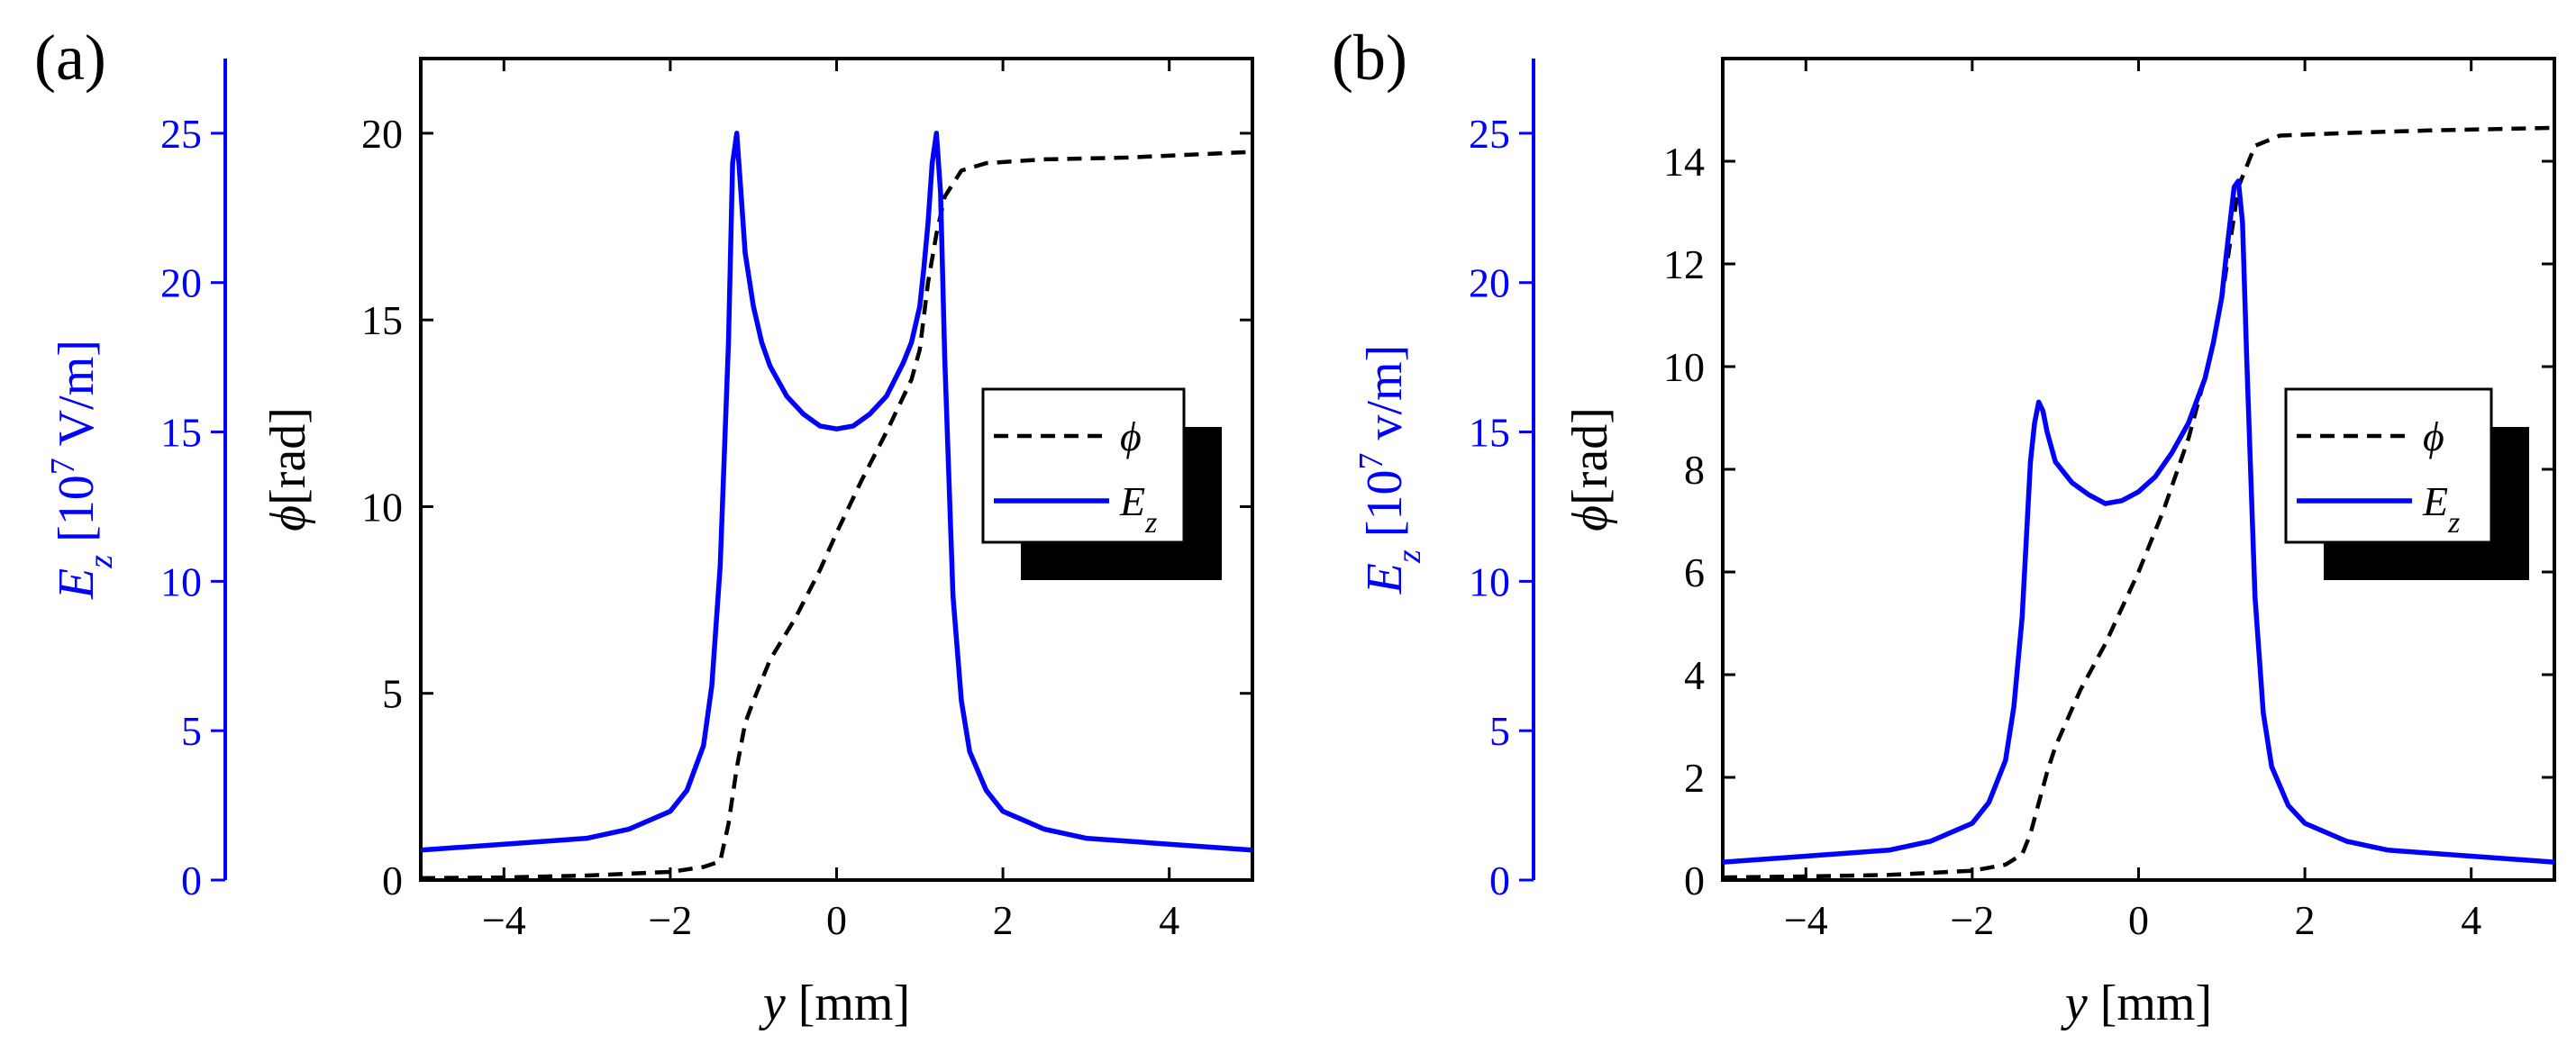 The width and height of the screenshot is (2576, 1062). I want to click on phi-tick-label: 8, so click(1694, 470).